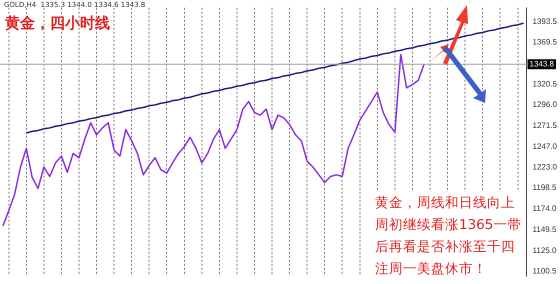 The width and height of the screenshot is (560, 284). I want to click on y-tick-label: 1393.5, so click(545, 21).